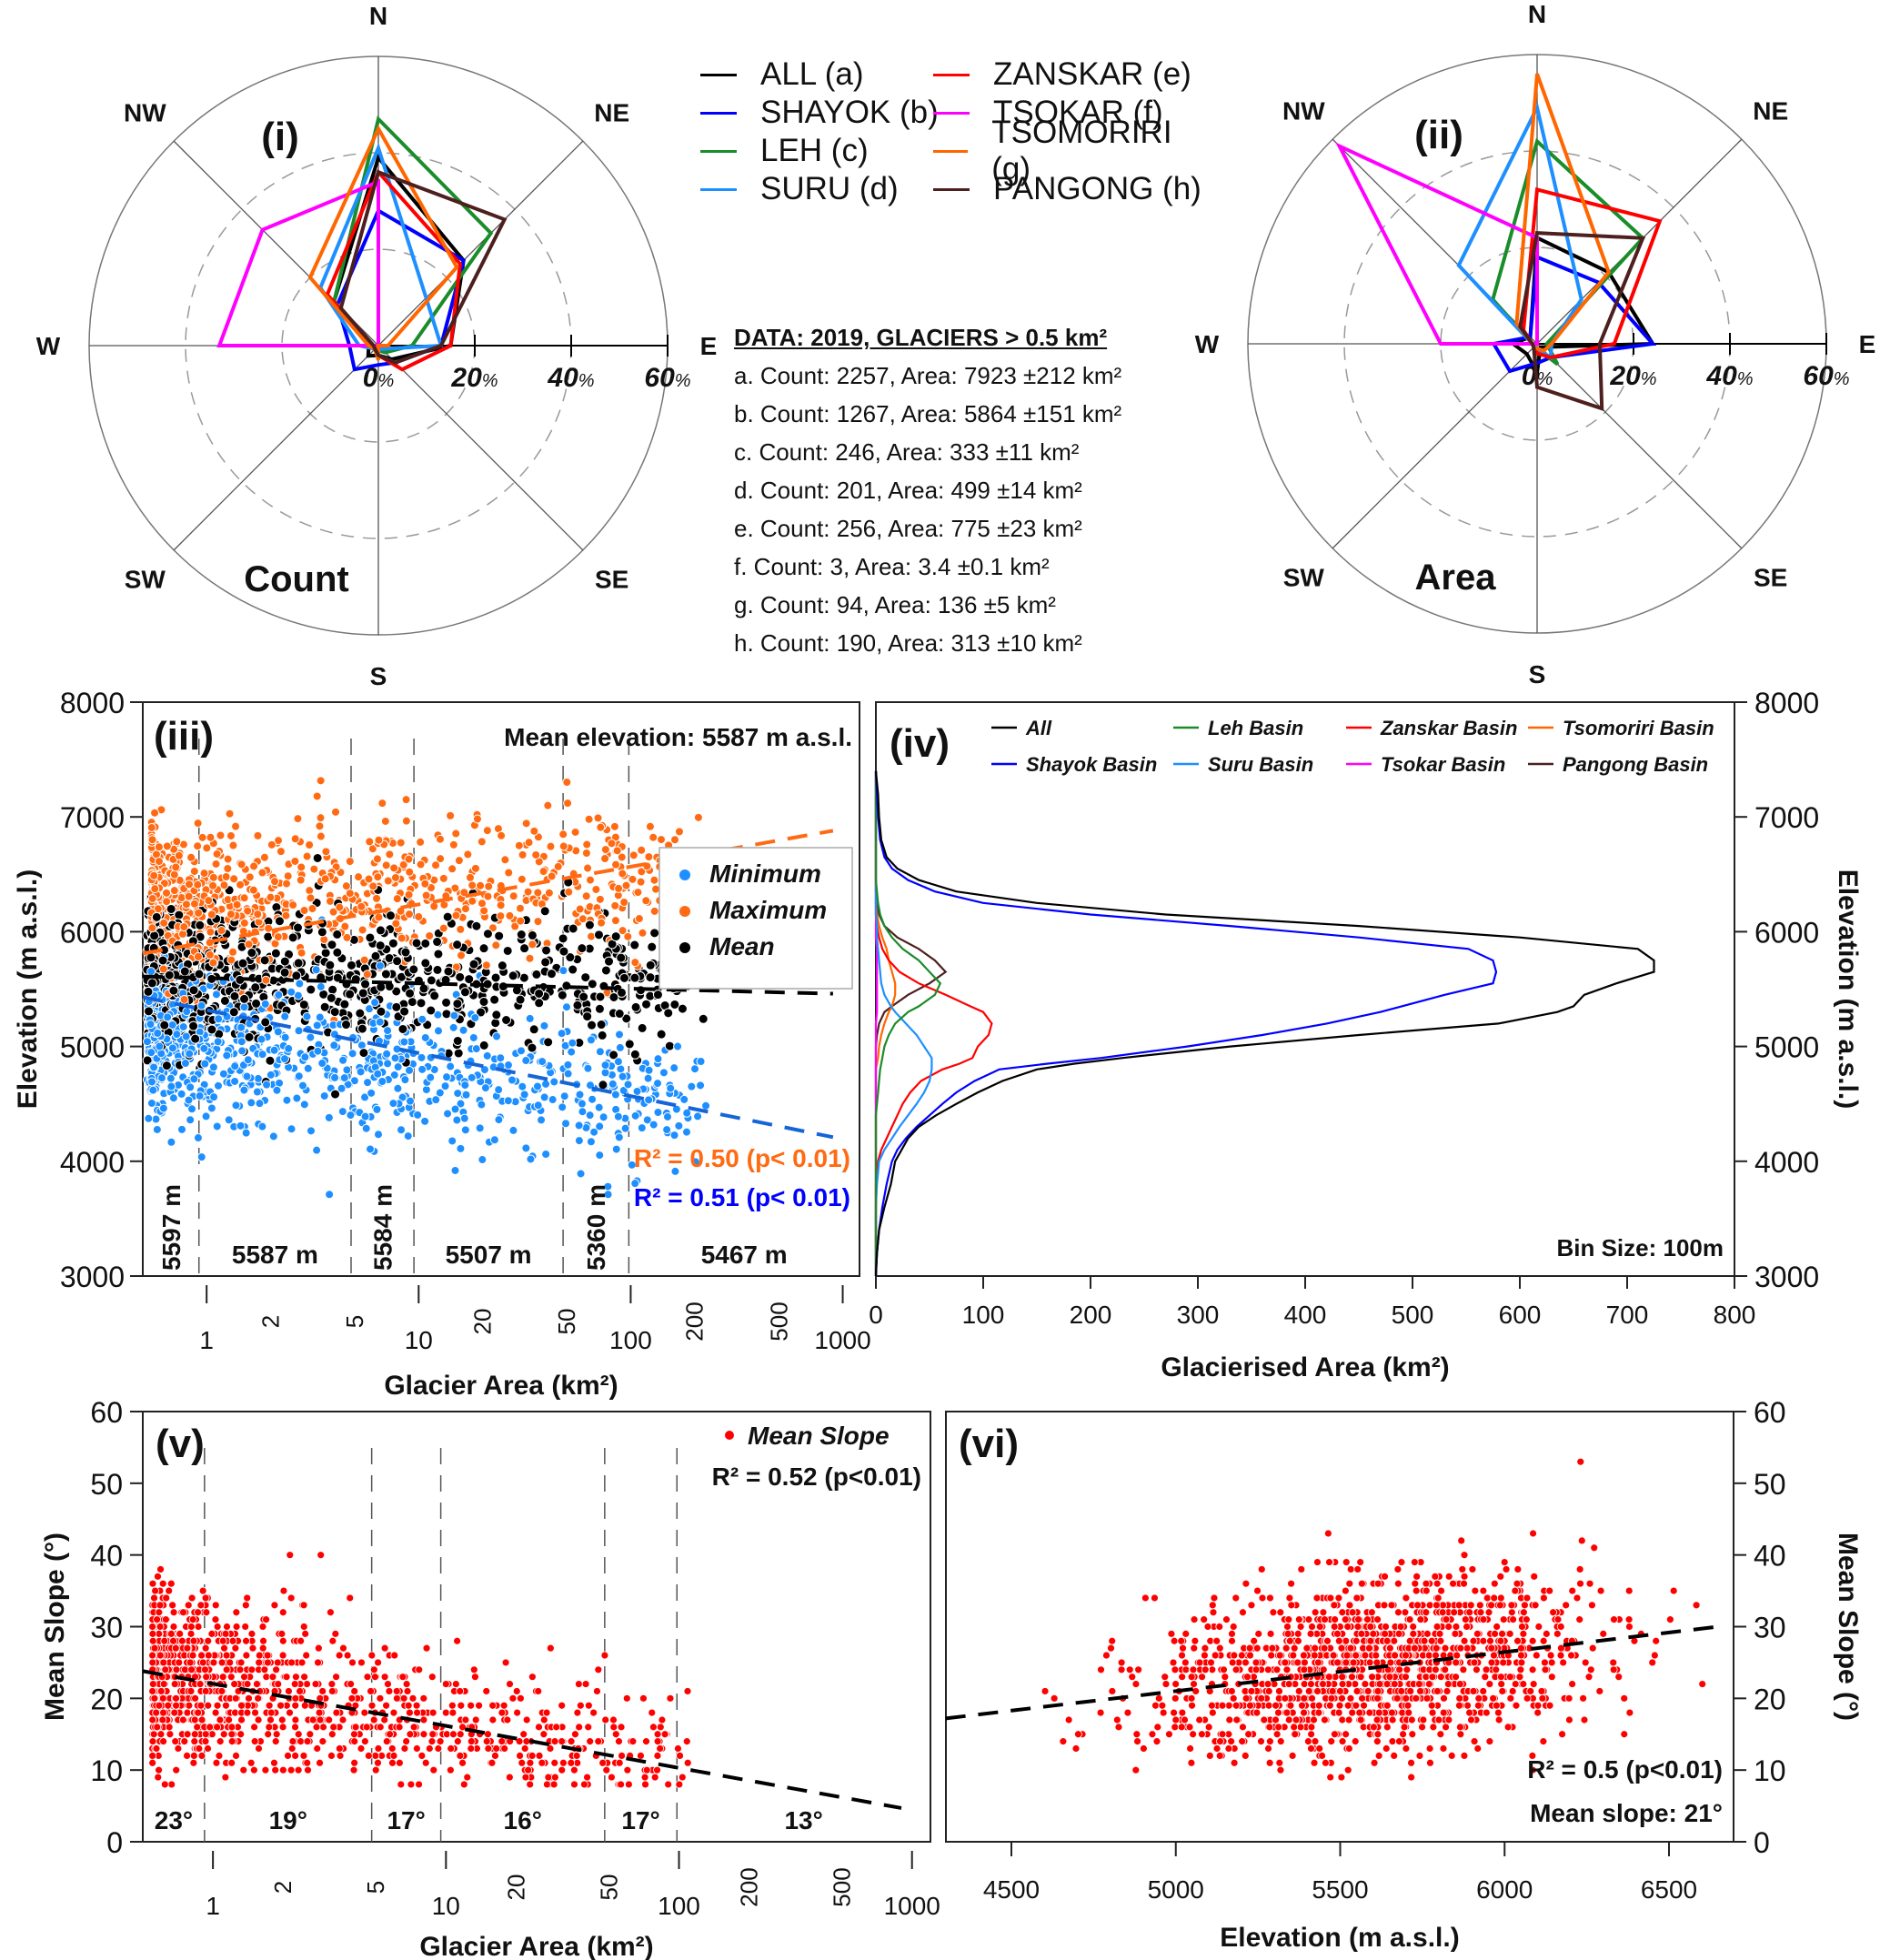  What do you see at coordinates (876, 1315) in the screenshot?
I see `x-tick-label: 0` at bounding box center [876, 1315].